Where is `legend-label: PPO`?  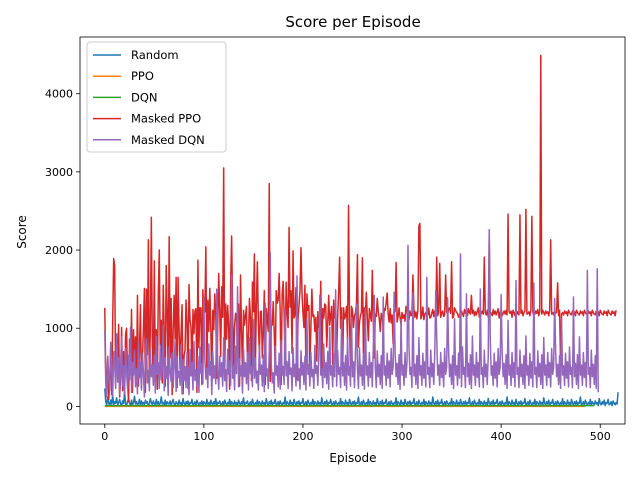
legend-label: PPO is located at coordinates (142, 76).